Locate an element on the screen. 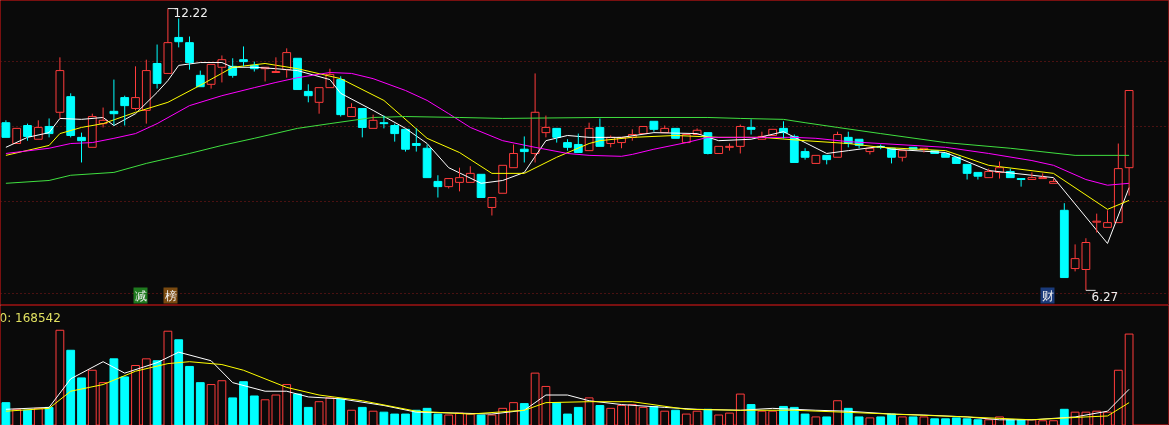 This screenshot has width=1169, height=425. annotation: 榜 is located at coordinates (170, 295).